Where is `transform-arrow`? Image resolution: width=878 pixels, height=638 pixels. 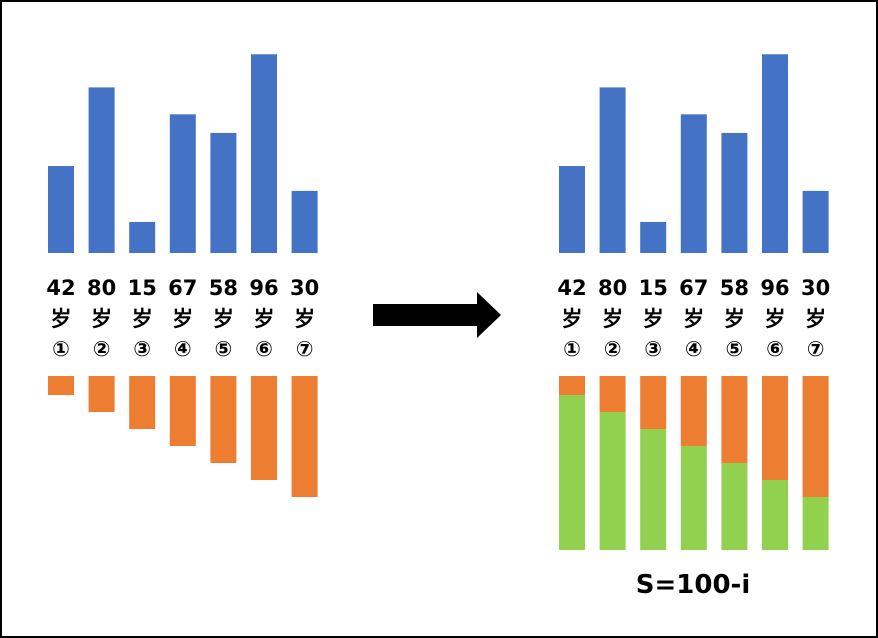 transform-arrow is located at coordinates (437, 315).